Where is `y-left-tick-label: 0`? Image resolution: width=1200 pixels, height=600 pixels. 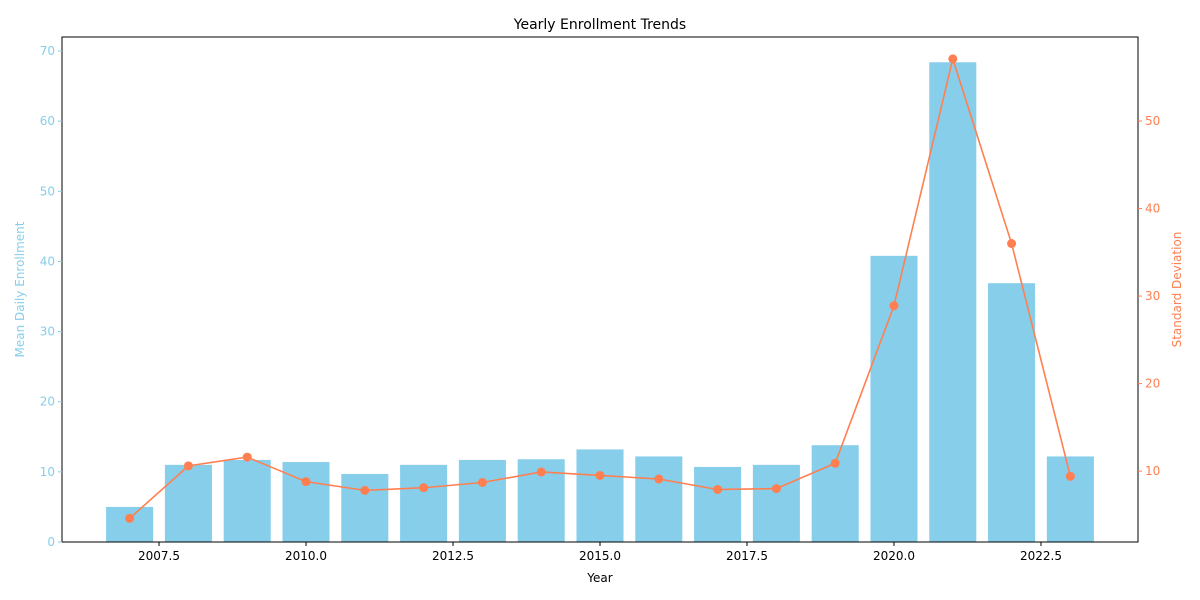 y-left-tick-label: 0 is located at coordinates (51, 542).